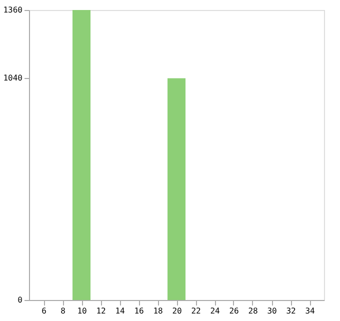 The image size is (340, 321). What do you see at coordinates (177, 311) in the screenshot?
I see `x-tick-label: 20` at bounding box center [177, 311].